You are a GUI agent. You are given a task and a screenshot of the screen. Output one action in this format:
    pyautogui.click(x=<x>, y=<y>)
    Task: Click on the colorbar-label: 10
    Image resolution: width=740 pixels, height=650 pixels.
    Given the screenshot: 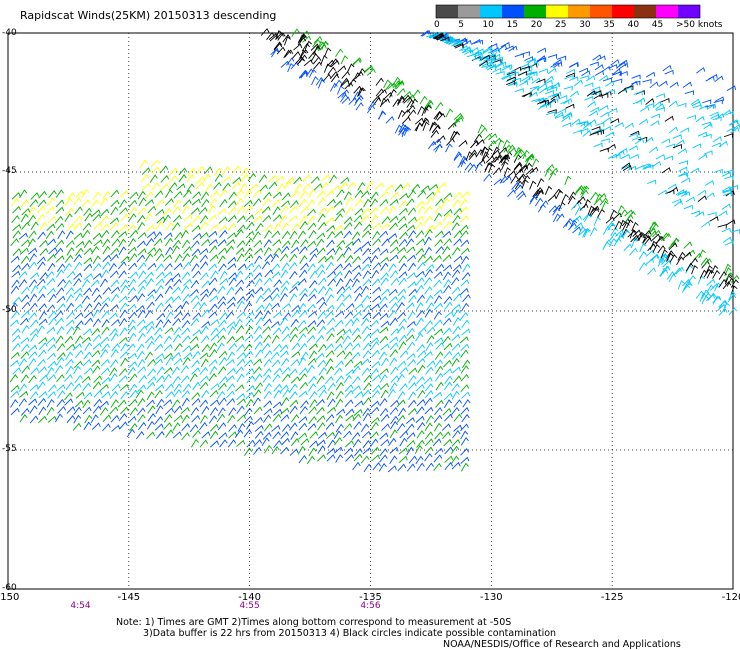 What is the action you would take?
    pyautogui.click(x=488, y=25)
    